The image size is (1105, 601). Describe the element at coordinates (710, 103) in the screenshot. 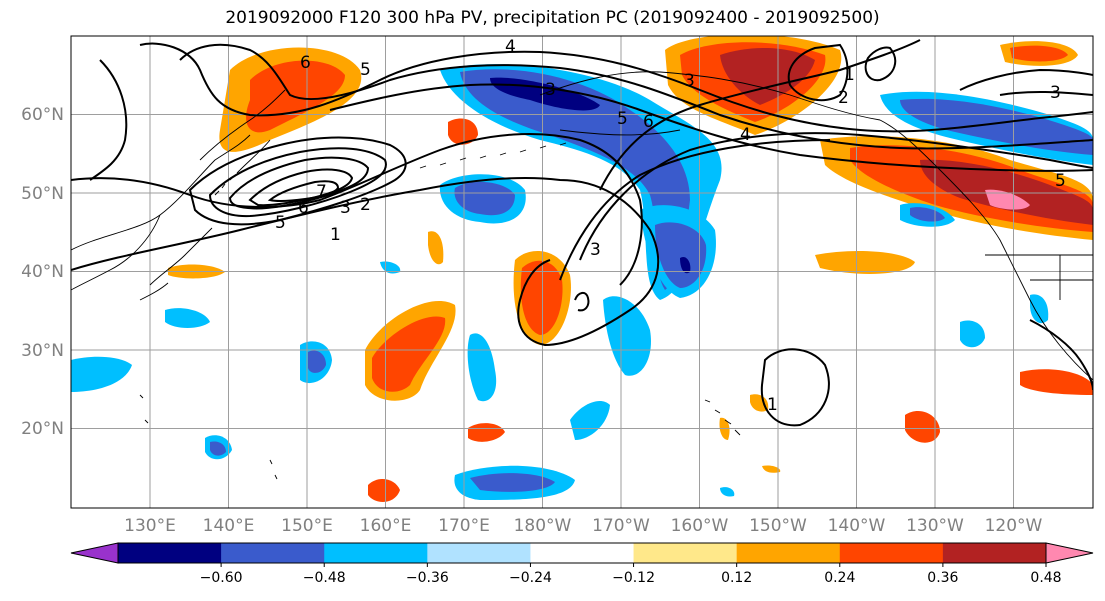

I see `alaska-coastline` at that location.